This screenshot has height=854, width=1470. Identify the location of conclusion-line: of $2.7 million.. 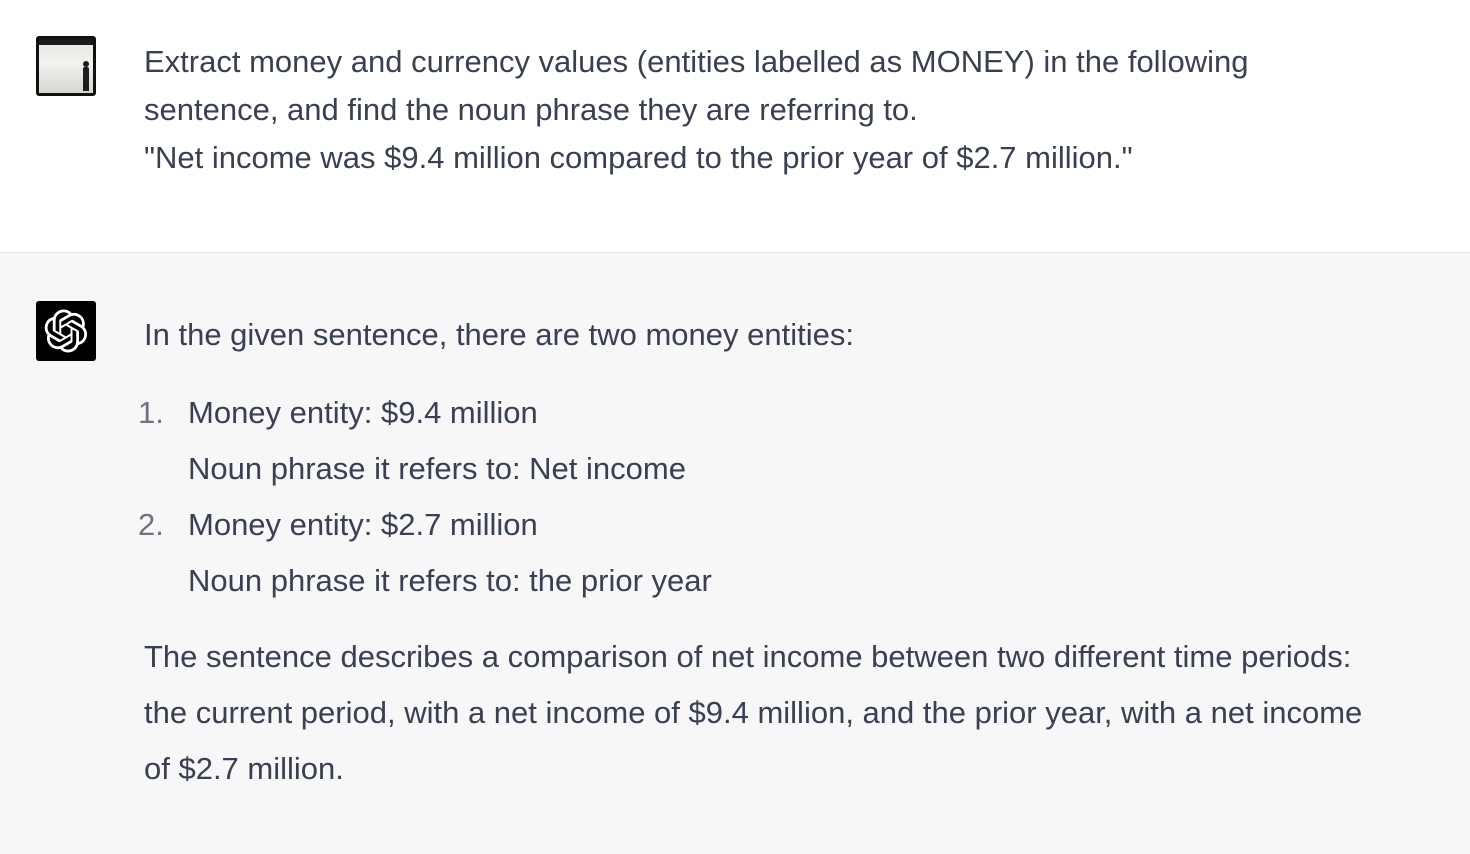
(244, 768).